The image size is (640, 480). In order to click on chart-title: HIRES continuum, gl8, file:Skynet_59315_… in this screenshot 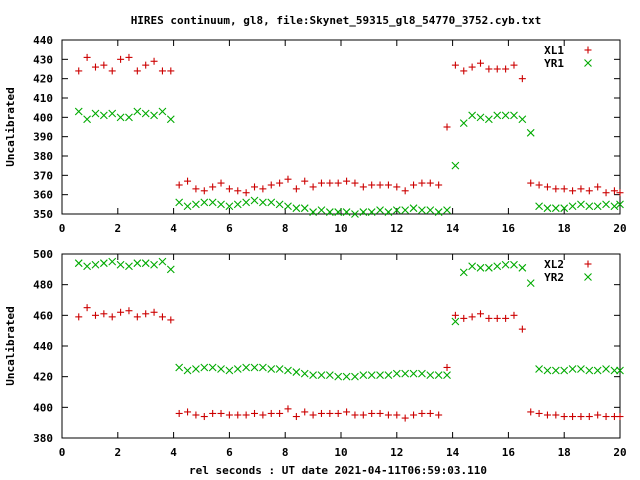, I will do `click(336, 20)`.